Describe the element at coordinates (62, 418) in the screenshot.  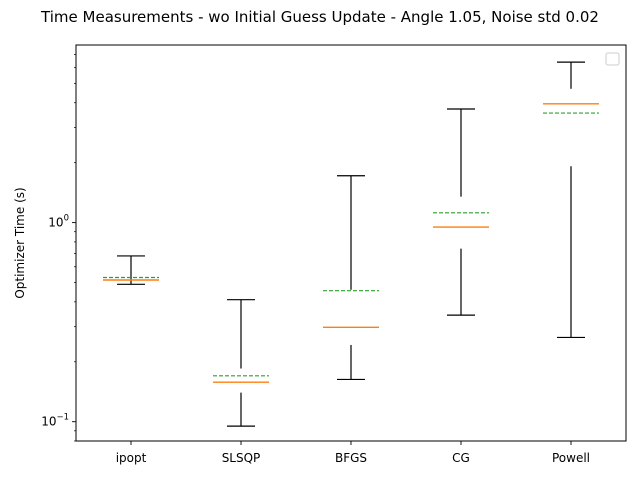
I see `y-tick-exponent: −1` at that location.